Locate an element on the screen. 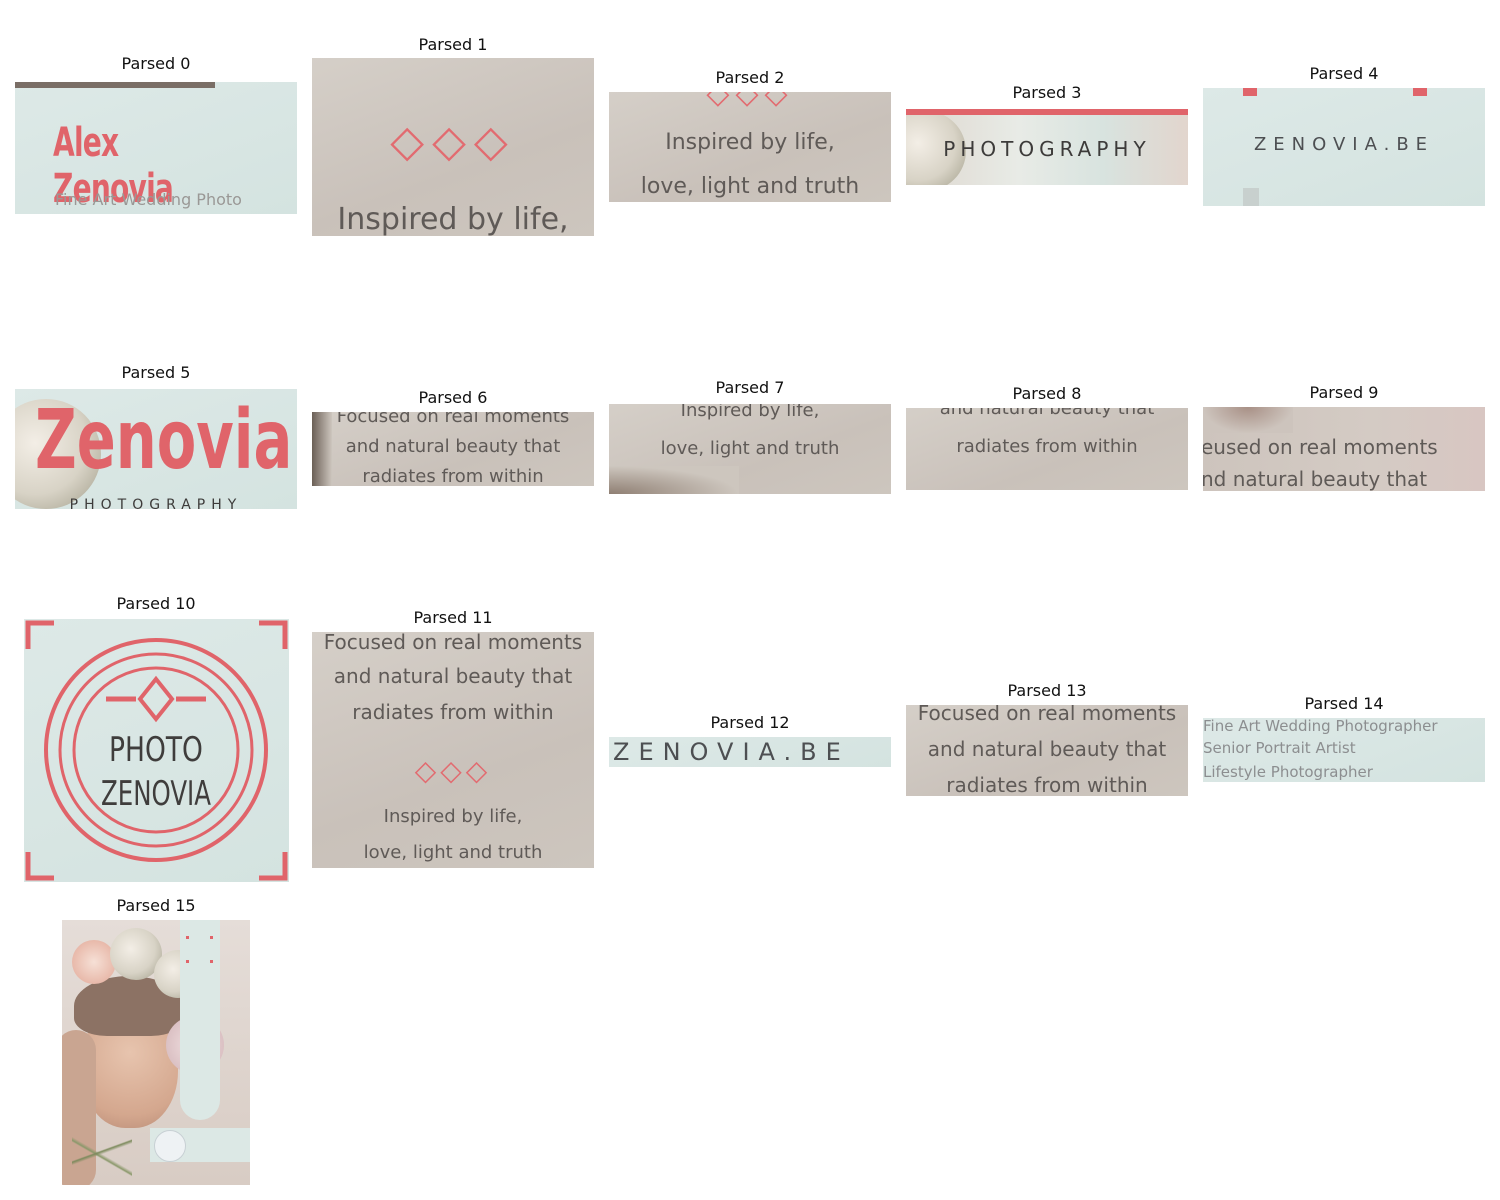 The image size is (1500, 1200). tagline-line-2: nd natural beauty that is located at coordinates (1315, 479).